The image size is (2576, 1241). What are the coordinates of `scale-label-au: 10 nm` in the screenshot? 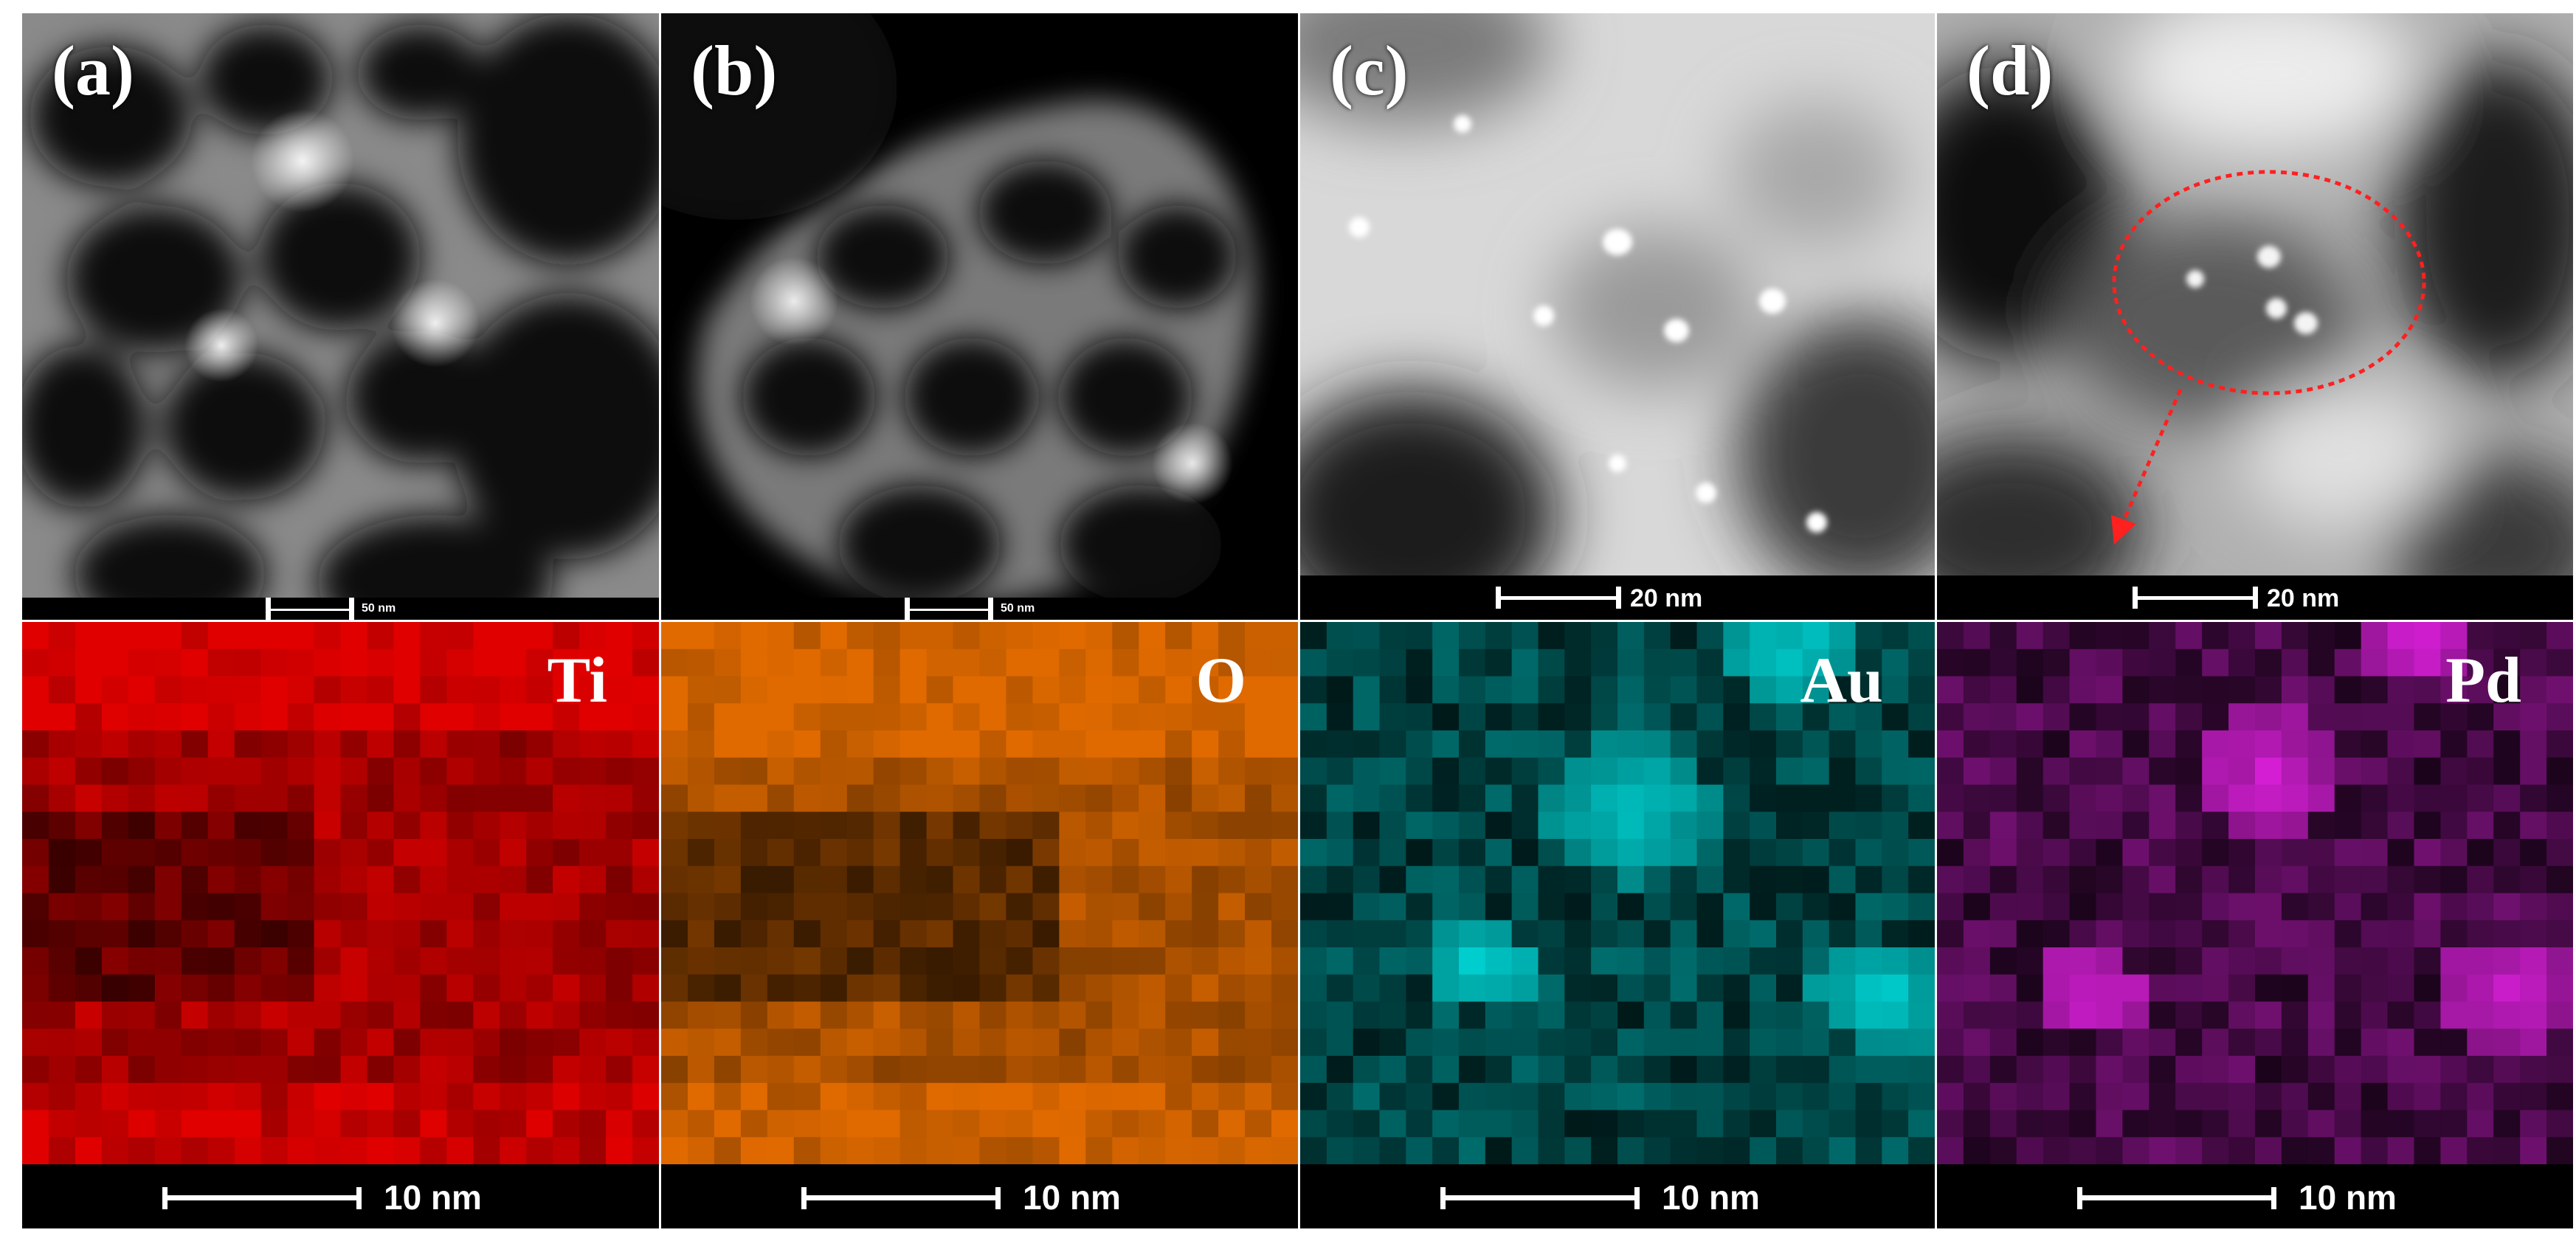 It's located at (1711, 1197).